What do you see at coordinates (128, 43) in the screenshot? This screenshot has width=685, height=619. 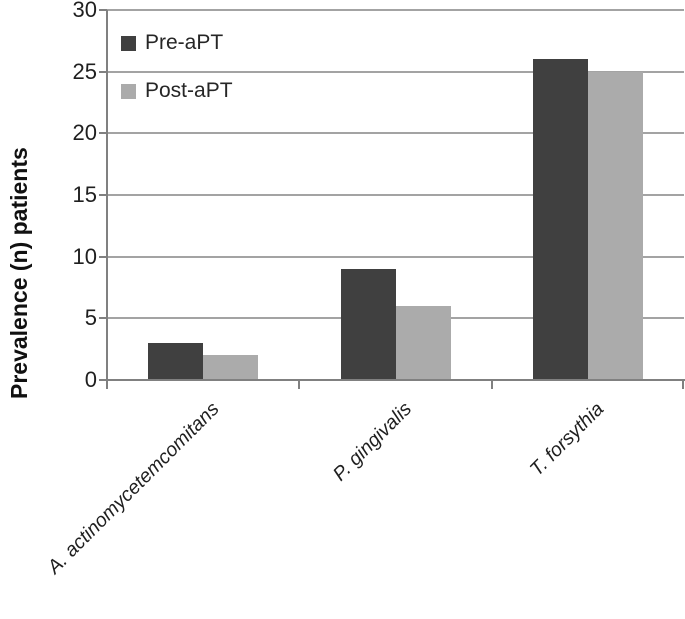 I see `legend-swatch-pre-apt-icon` at bounding box center [128, 43].